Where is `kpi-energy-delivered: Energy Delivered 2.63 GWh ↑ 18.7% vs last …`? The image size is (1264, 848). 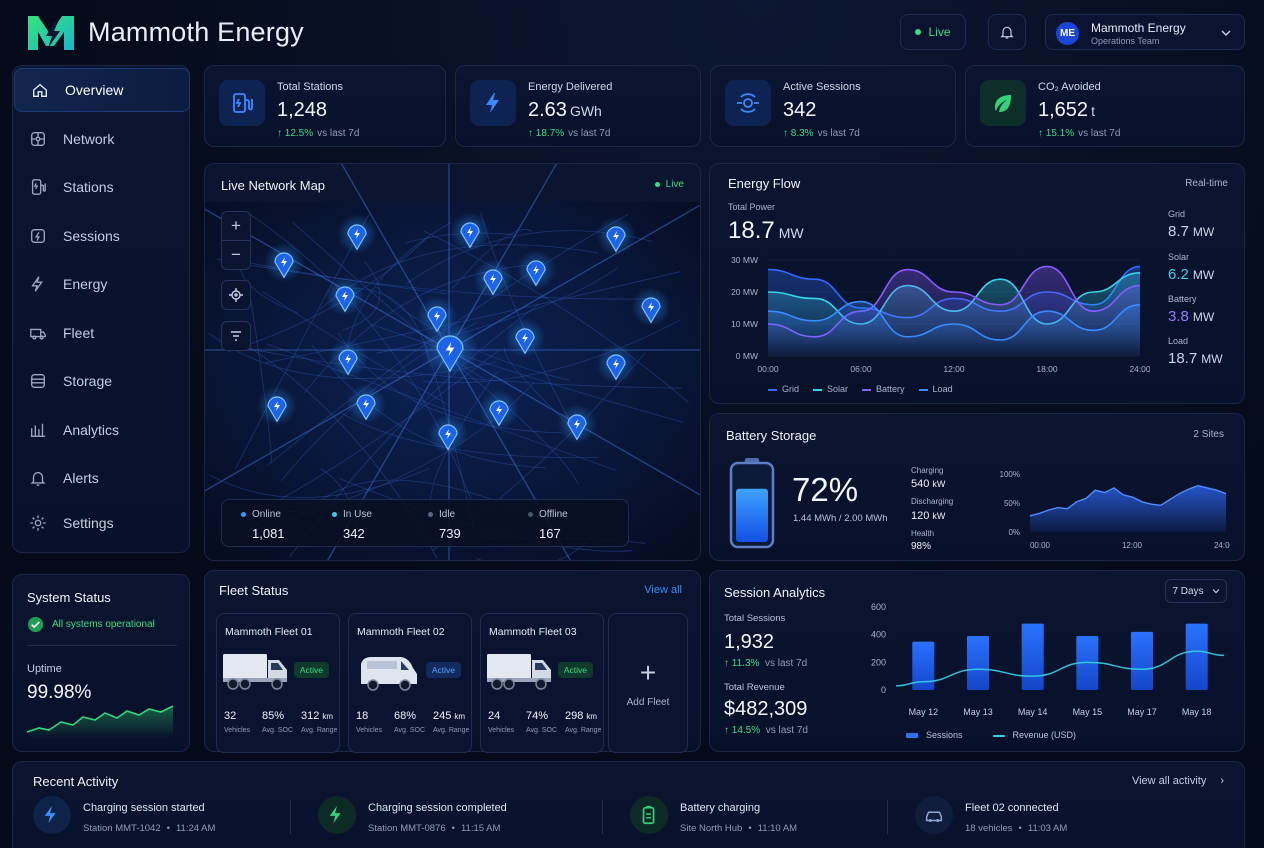 kpi-energy-delivered: Energy Delivered 2.63 GWh ↑ 18.7% vs last … is located at coordinates (578, 106).